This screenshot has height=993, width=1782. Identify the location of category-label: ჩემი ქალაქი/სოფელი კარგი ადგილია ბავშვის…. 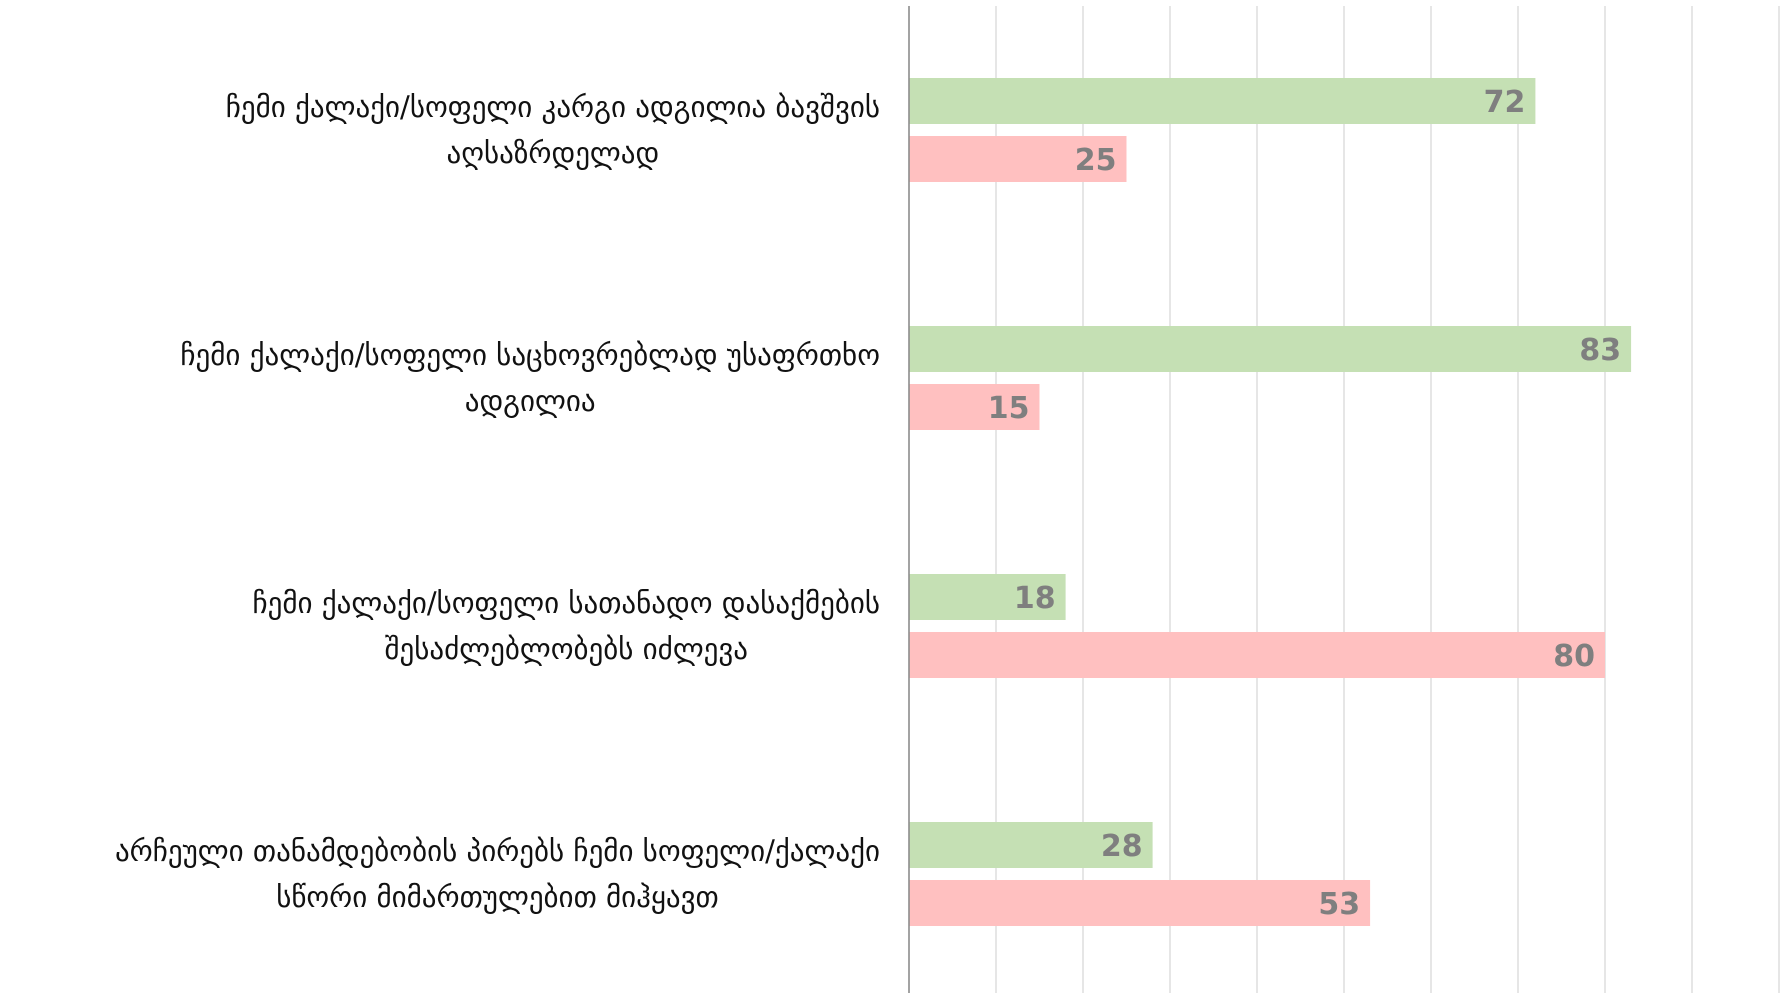
(553, 130).